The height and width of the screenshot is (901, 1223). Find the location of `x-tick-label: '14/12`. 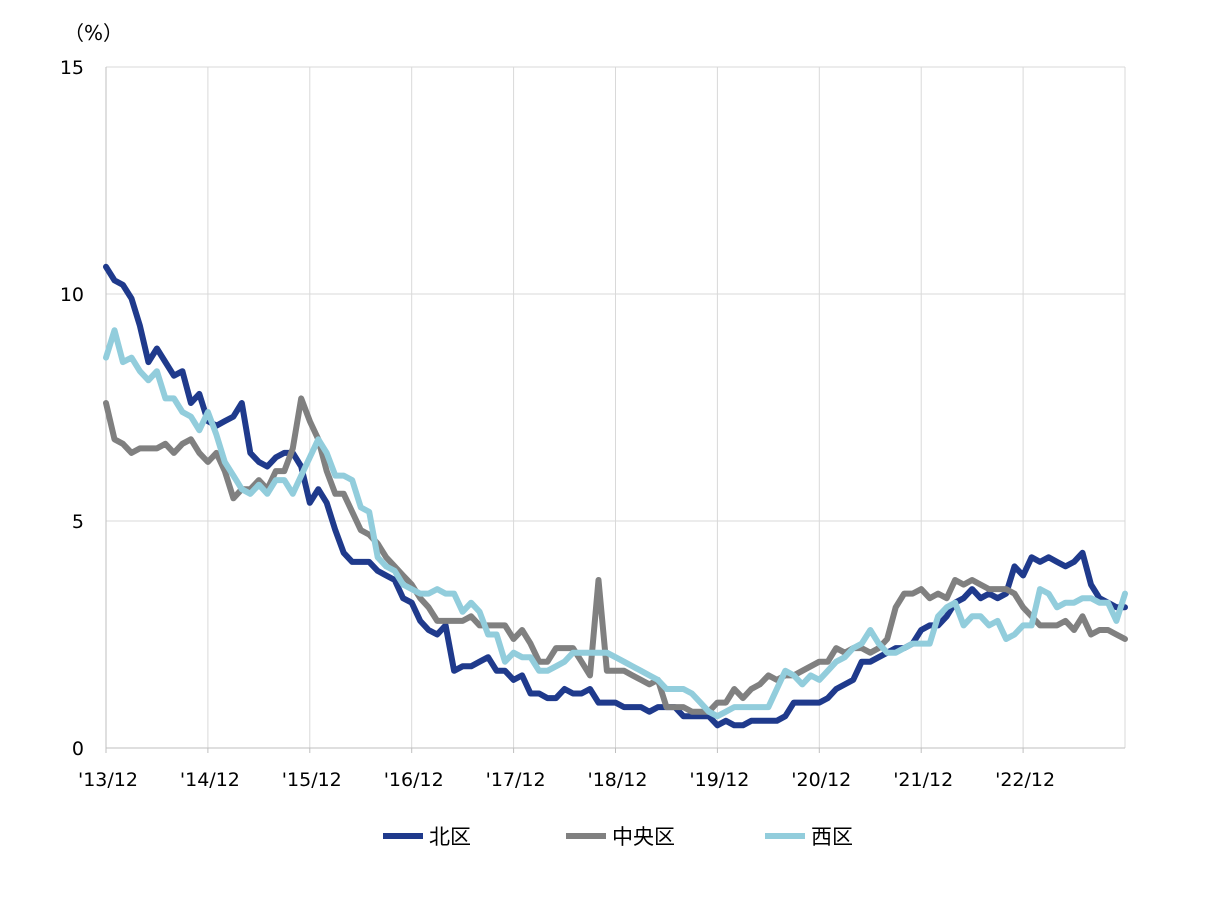

x-tick-label: '14/12 is located at coordinates (210, 780).